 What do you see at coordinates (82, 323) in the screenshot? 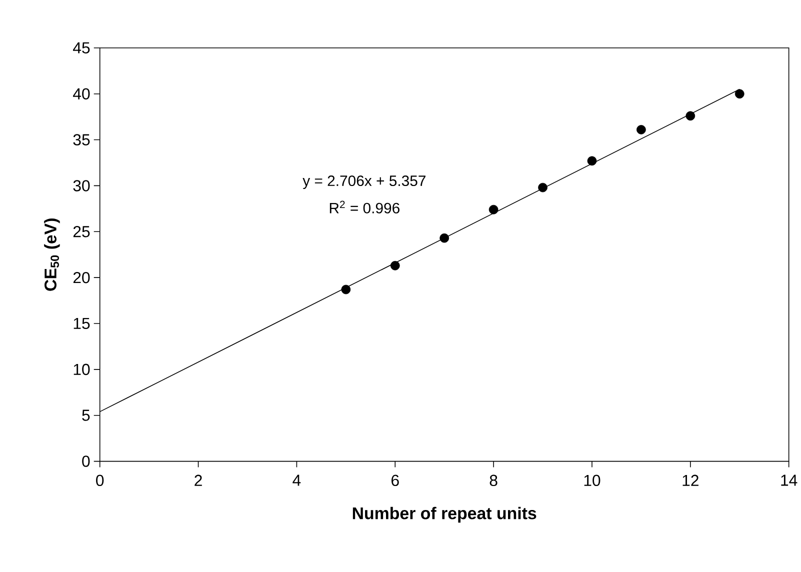
I see `y-tick-label: 15` at bounding box center [82, 323].